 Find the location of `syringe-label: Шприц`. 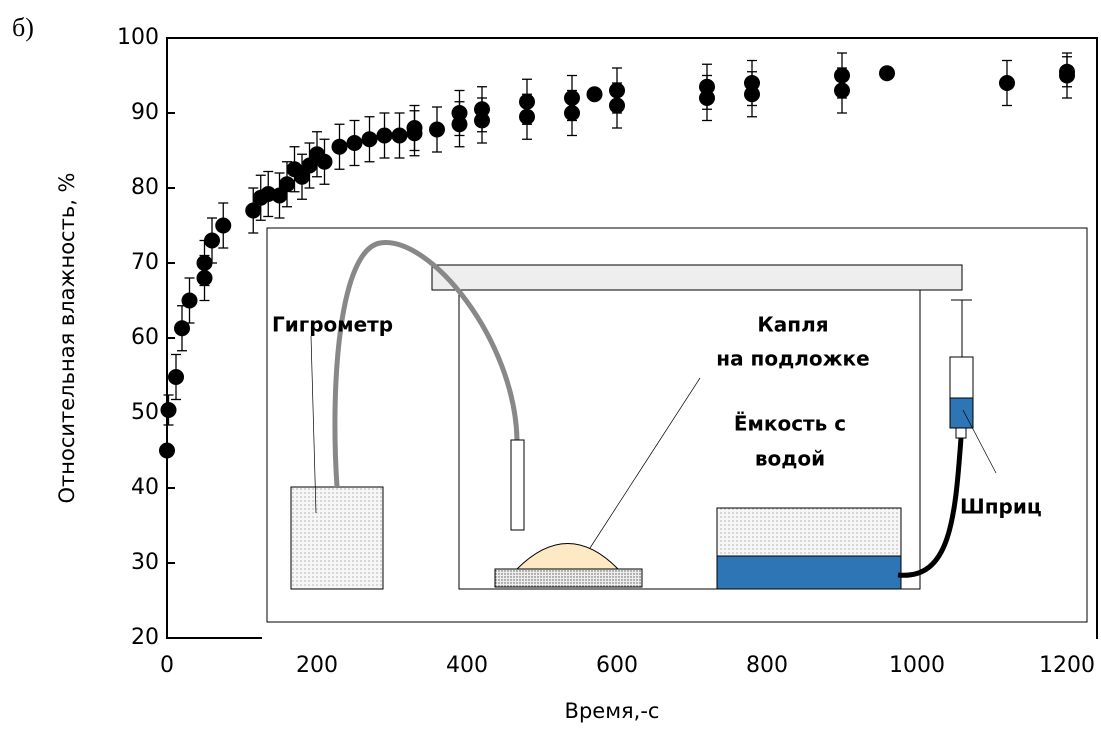

syringe-label: Шприц is located at coordinates (1001, 507).